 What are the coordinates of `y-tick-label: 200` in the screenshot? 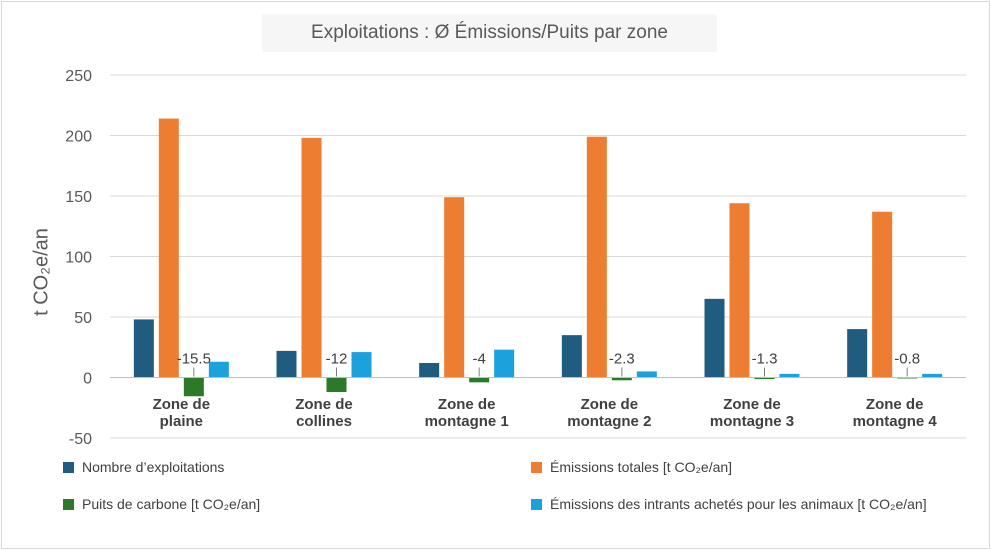 It's located at (78, 137).